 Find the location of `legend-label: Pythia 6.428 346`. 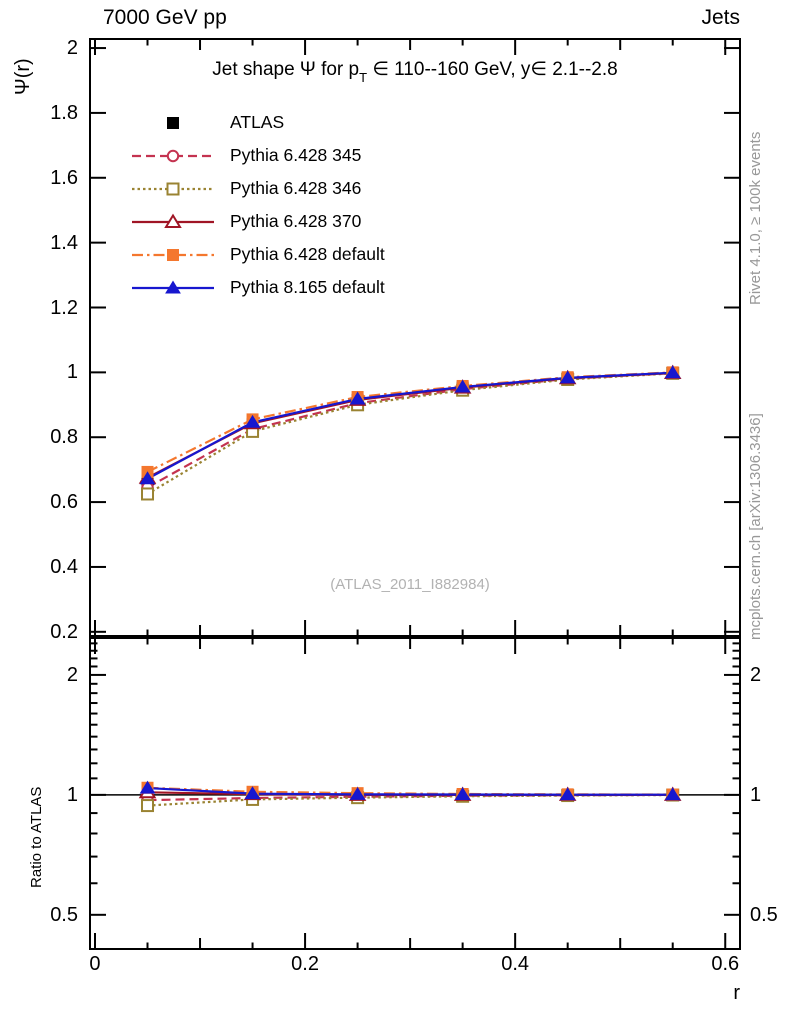

legend-label: Pythia 6.428 346 is located at coordinates (296, 188).